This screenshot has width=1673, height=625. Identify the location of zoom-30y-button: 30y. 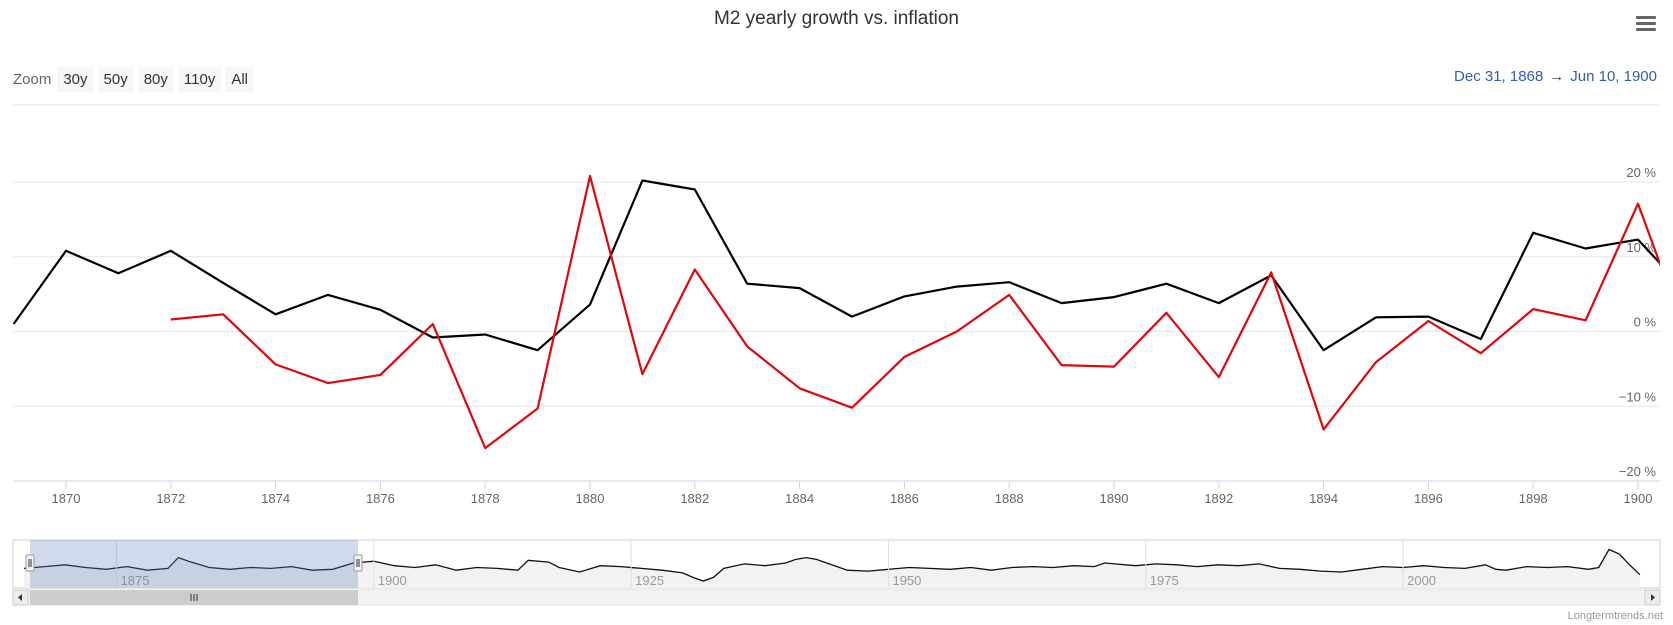
(75, 79).